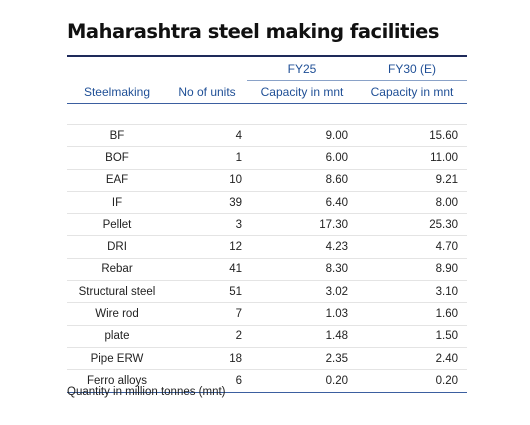 The image size is (530, 425). What do you see at coordinates (412, 203) in the screenshot?
I see `cell-fy30-capacity: 8.00` at bounding box center [412, 203].